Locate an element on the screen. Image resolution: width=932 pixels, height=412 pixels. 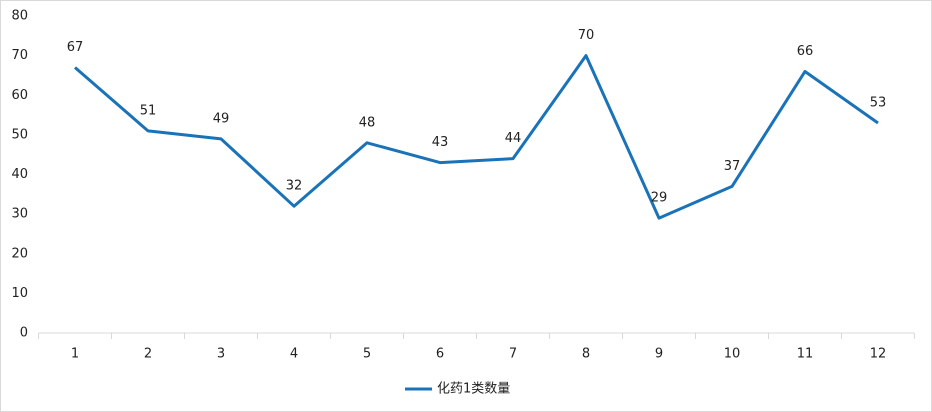
y-tick-label: 60 is located at coordinates (19, 95).